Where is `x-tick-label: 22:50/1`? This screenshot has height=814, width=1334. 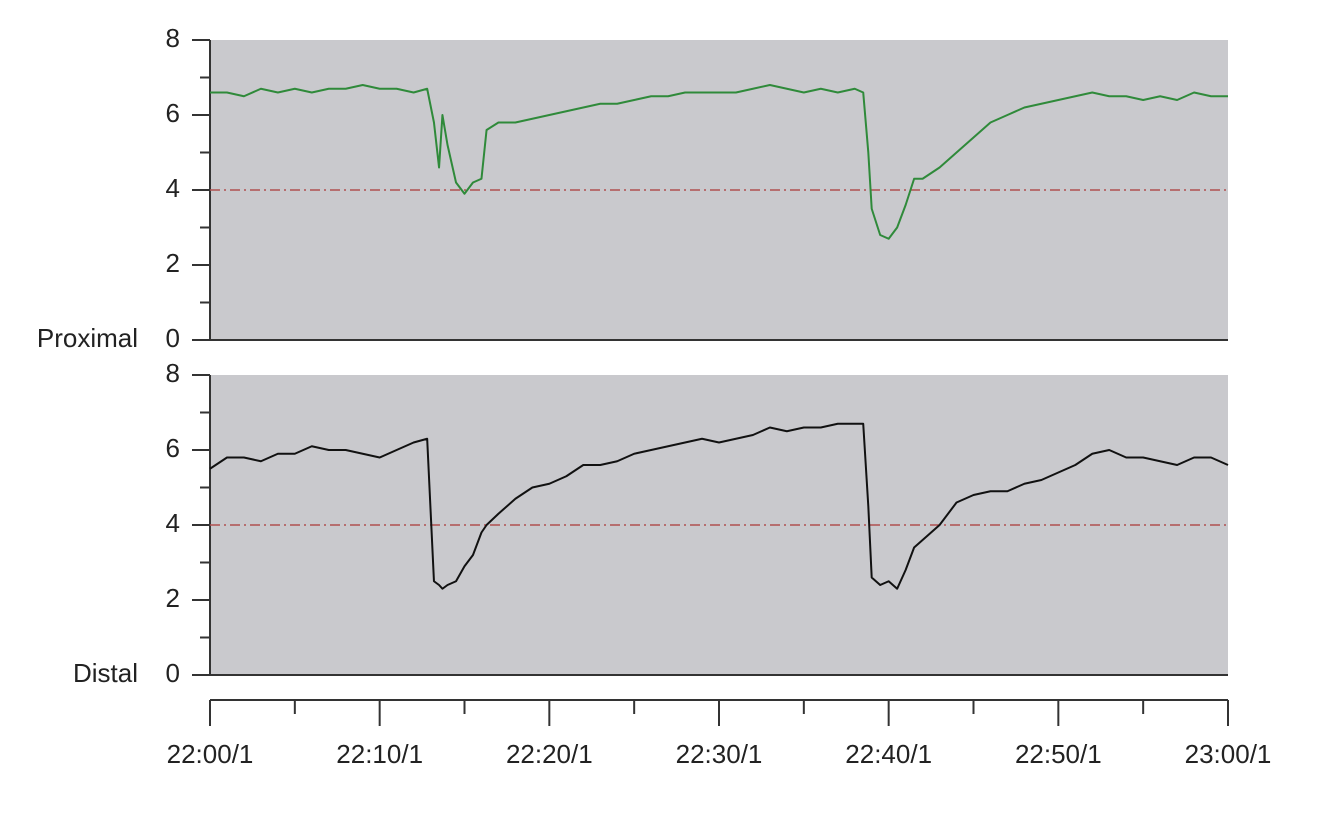 x-tick-label: 22:50/1 is located at coordinates (1058, 754).